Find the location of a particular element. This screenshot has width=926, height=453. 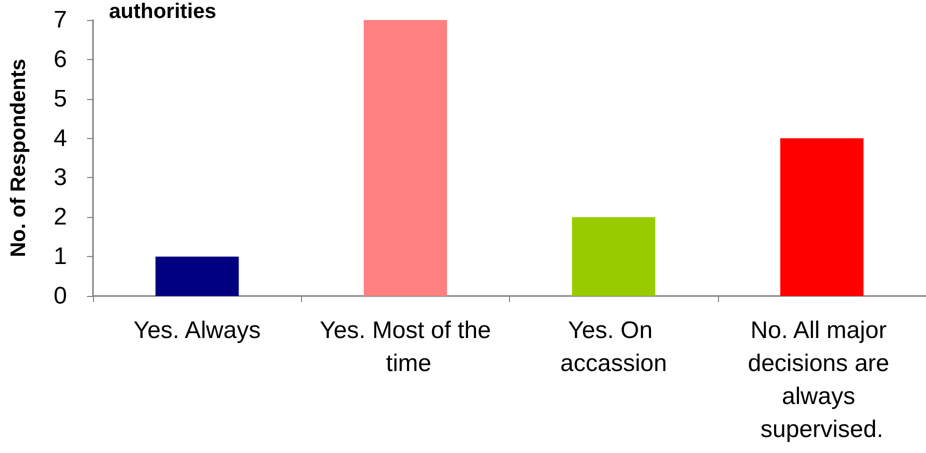

y-tick-label: 7 is located at coordinates (60, 20).